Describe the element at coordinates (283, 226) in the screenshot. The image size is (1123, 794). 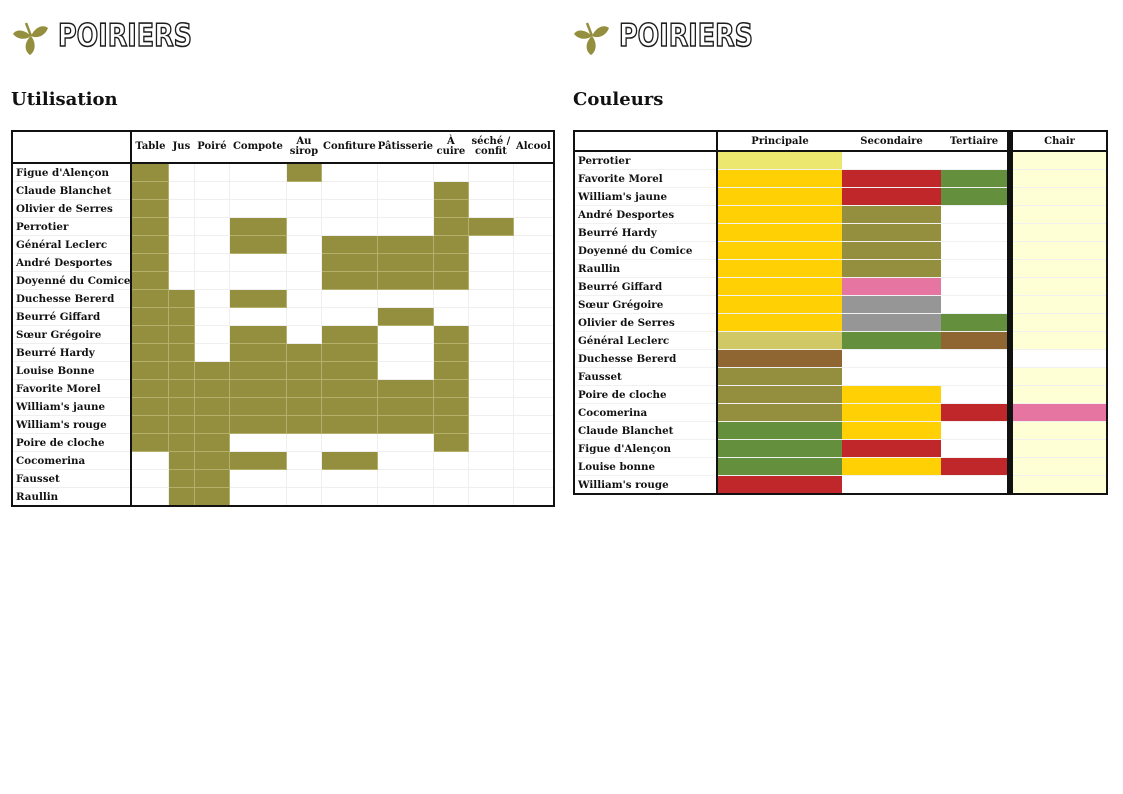
I see `table-row: Perrotier` at that location.